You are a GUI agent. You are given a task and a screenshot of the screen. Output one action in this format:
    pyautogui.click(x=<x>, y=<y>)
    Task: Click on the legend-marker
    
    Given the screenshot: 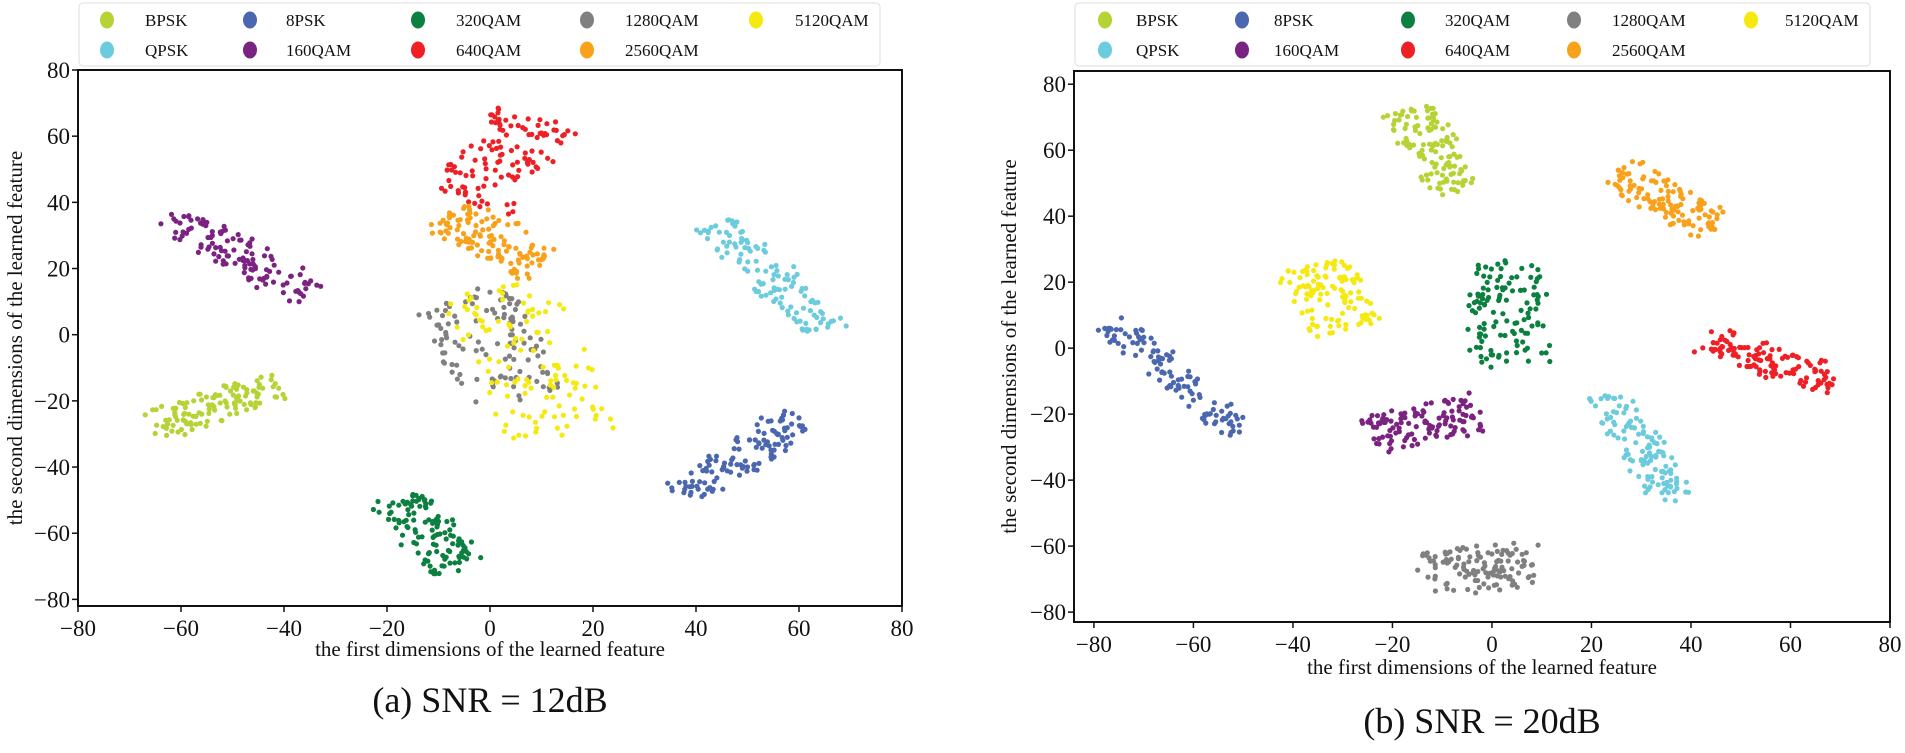 What is the action you would take?
    pyautogui.click(x=587, y=50)
    